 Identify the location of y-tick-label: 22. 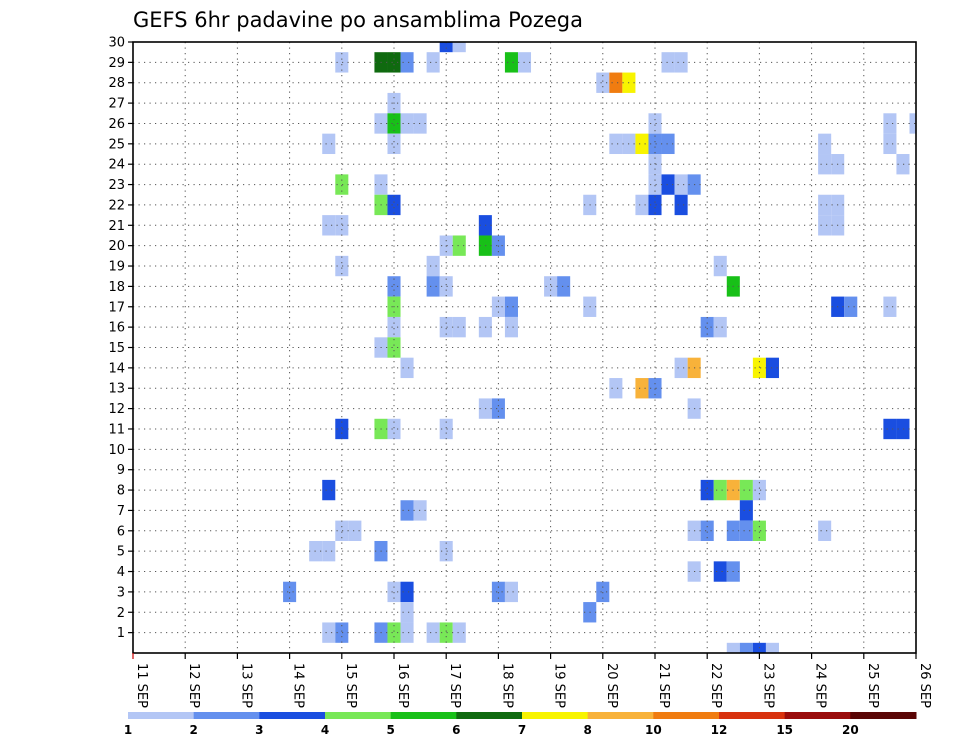
(116, 205).